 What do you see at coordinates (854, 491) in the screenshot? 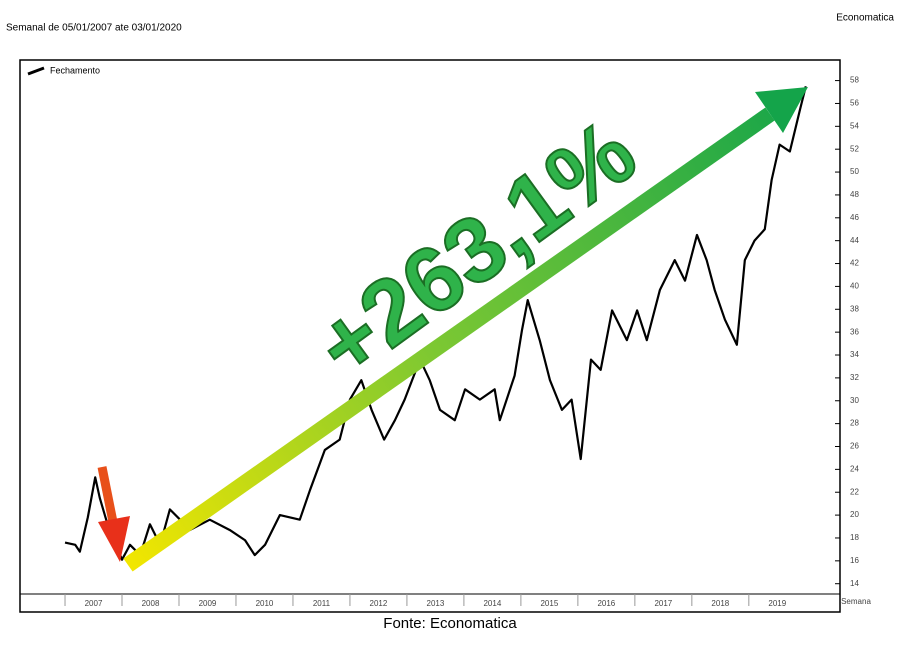
I see `y-tick-label: 22` at bounding box center [854, 491].